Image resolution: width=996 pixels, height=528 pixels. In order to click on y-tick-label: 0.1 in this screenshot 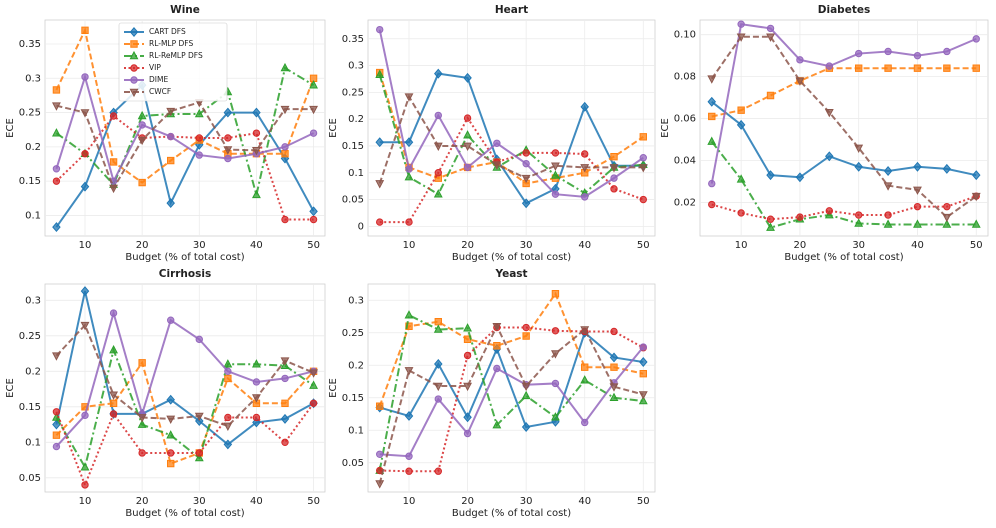, I will do `click(356, 173)`.